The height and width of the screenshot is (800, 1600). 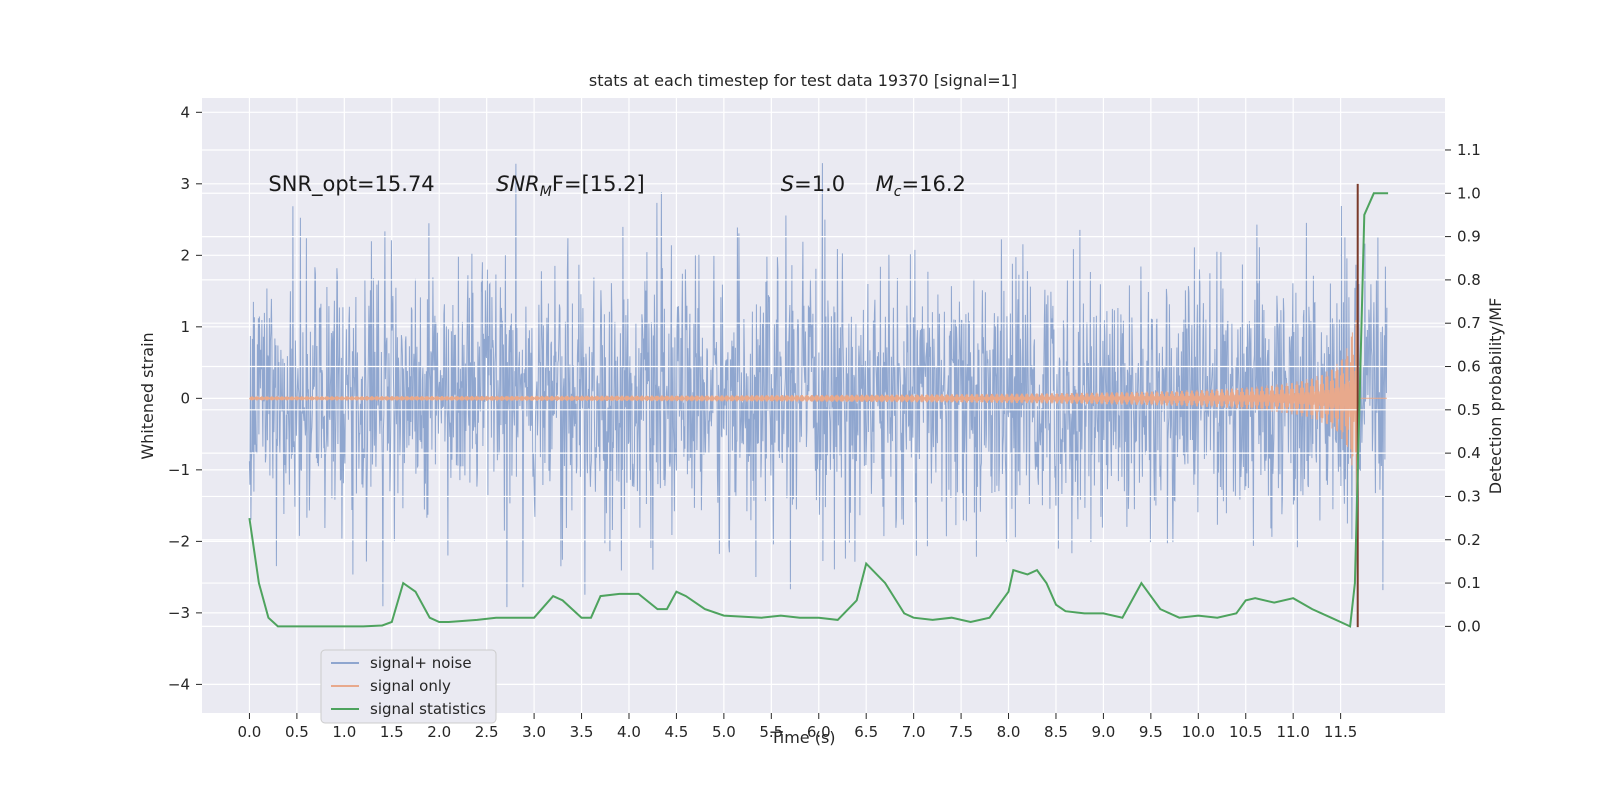 I want to click on y2-axis-label: Detection probability/MF, so click(x=1495, y=396).